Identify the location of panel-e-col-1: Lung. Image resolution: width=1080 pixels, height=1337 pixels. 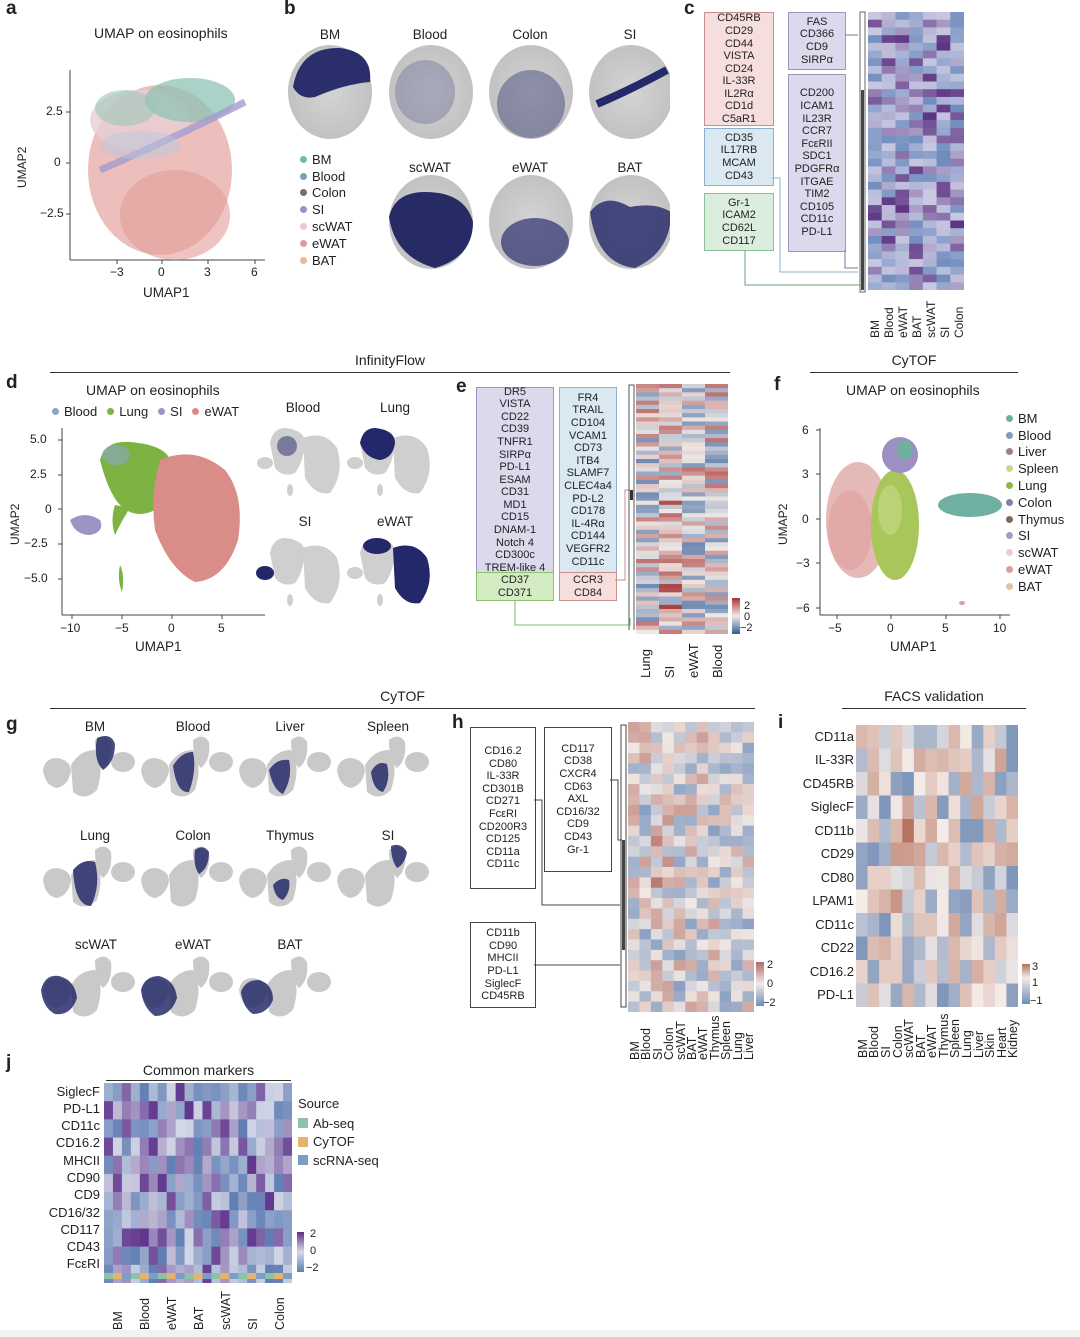
(645, 663).